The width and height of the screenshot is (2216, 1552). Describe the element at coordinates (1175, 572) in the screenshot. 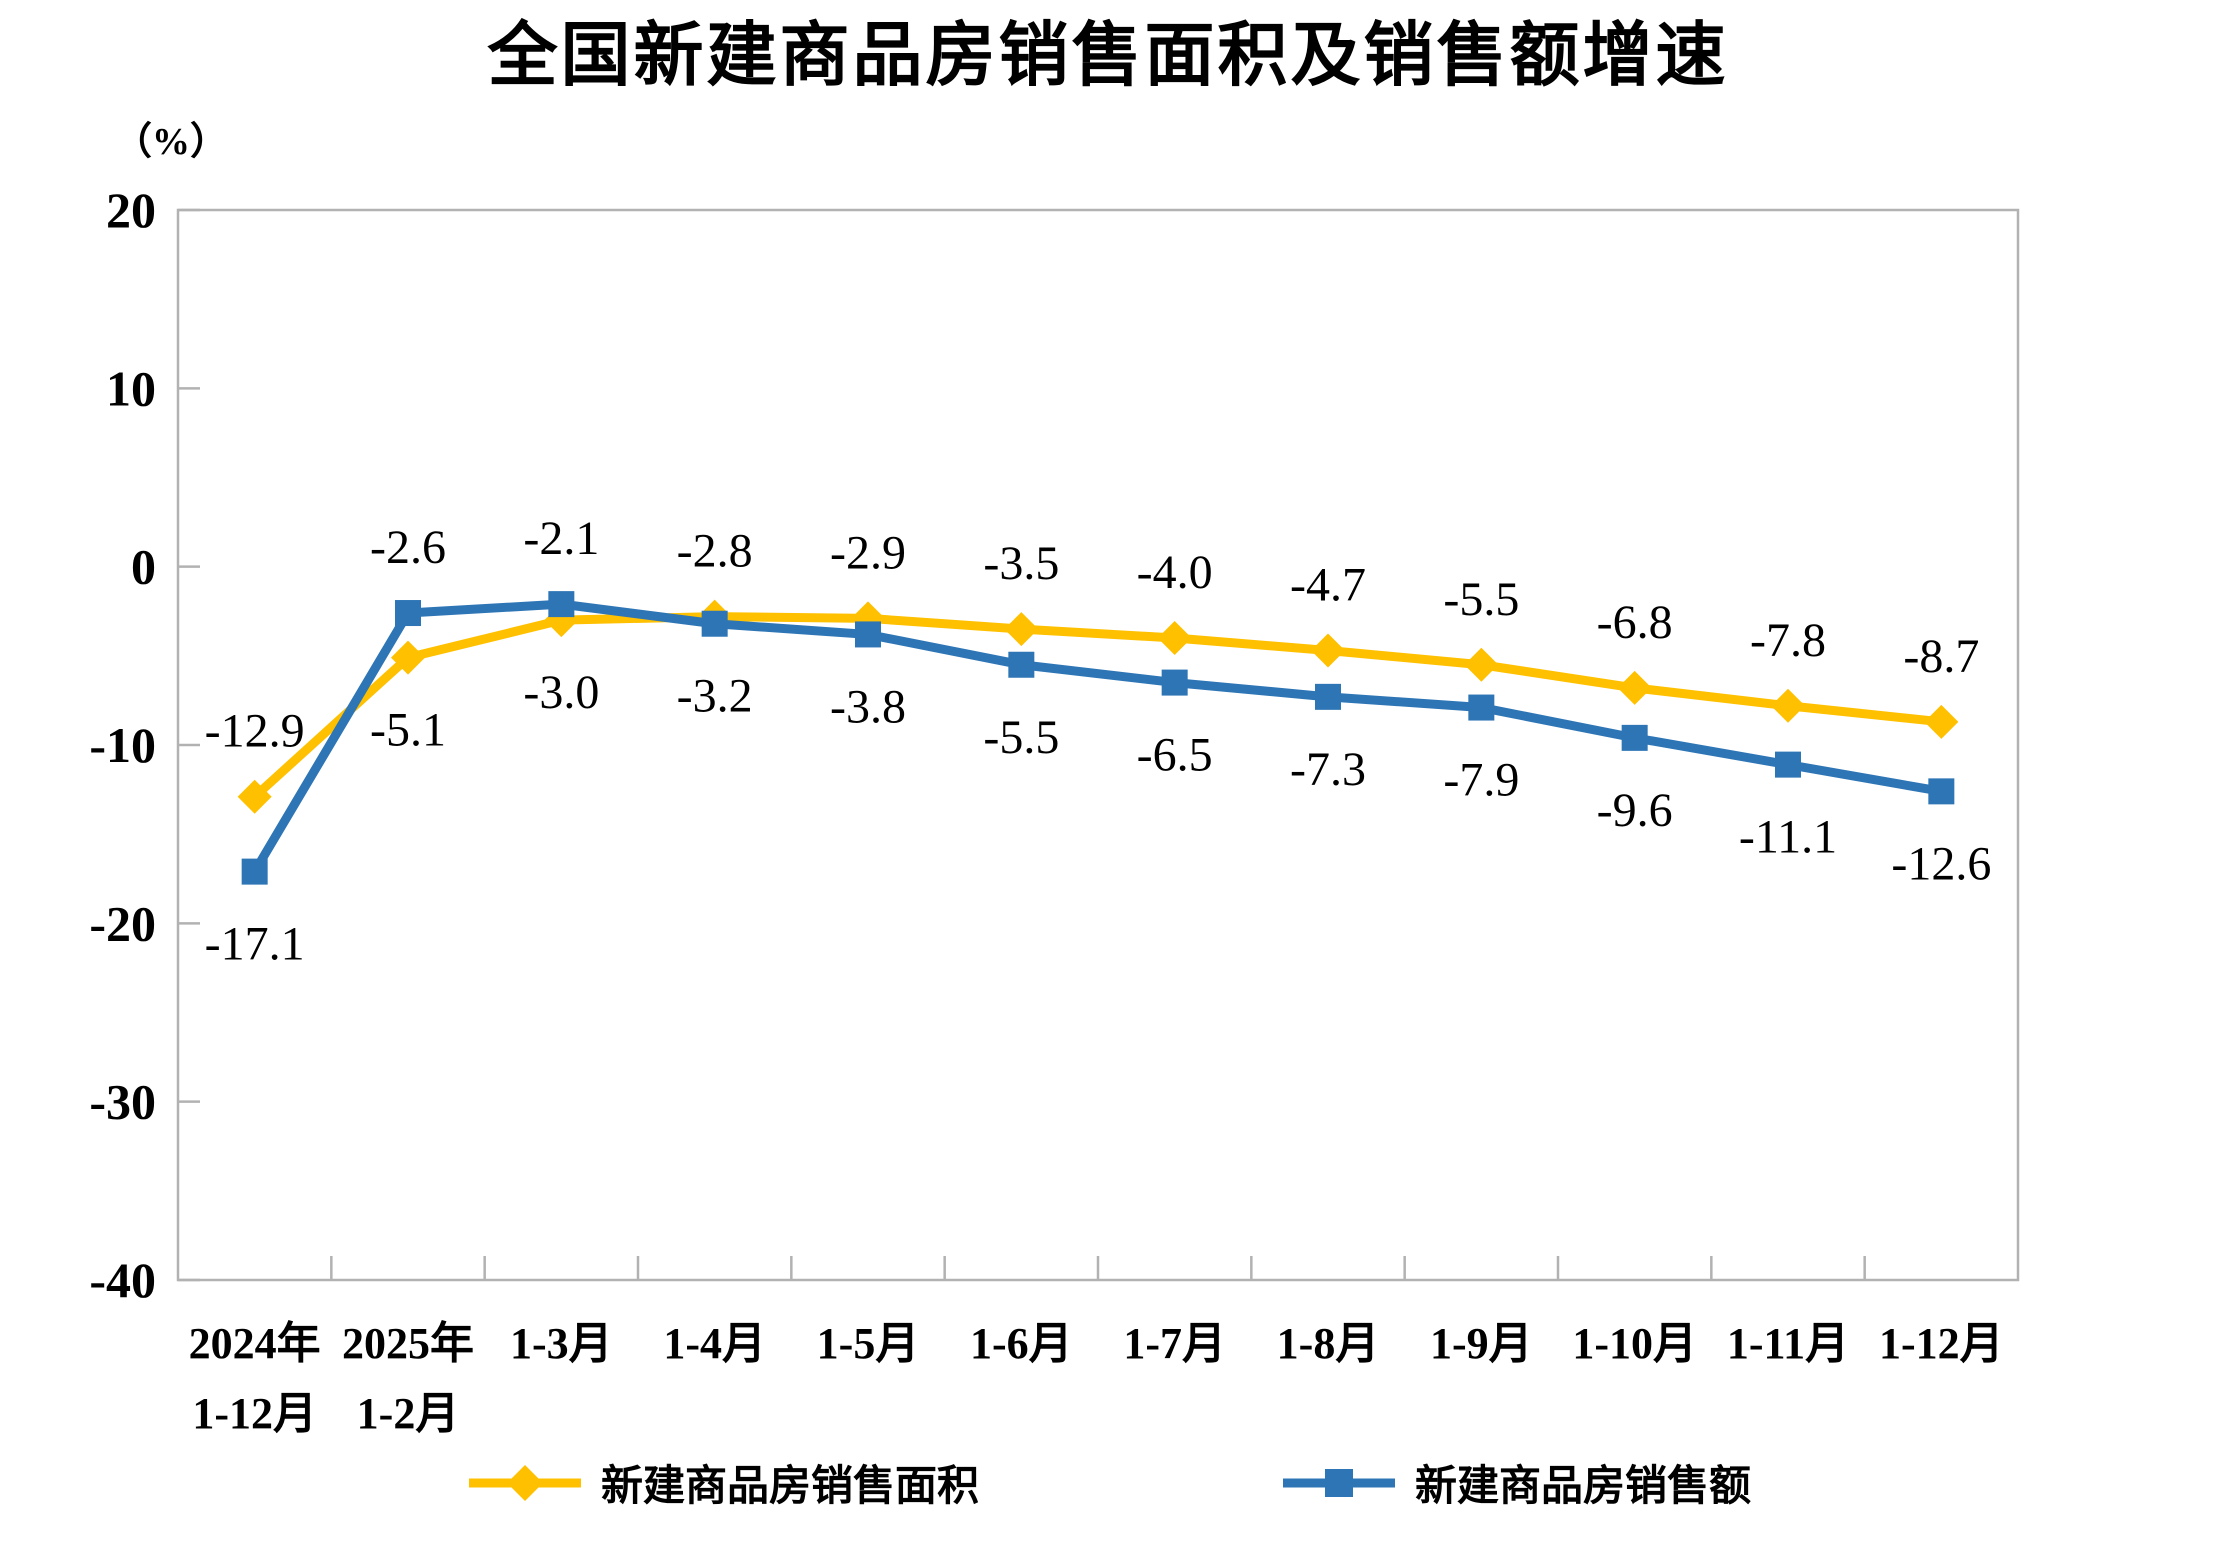

I see `data-label-sales-area: -4.0` at that location.